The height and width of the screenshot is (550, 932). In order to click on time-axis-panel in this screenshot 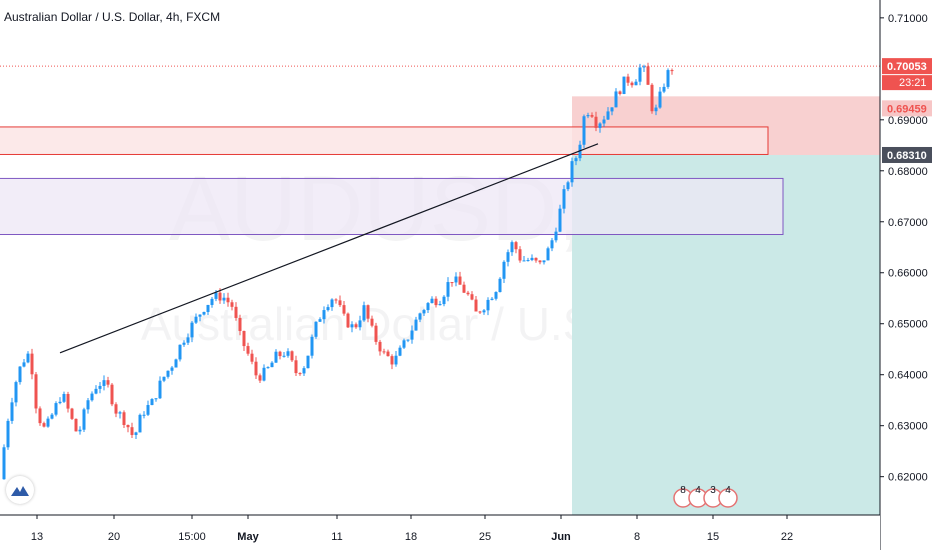, I will do `click(440, 532)`.